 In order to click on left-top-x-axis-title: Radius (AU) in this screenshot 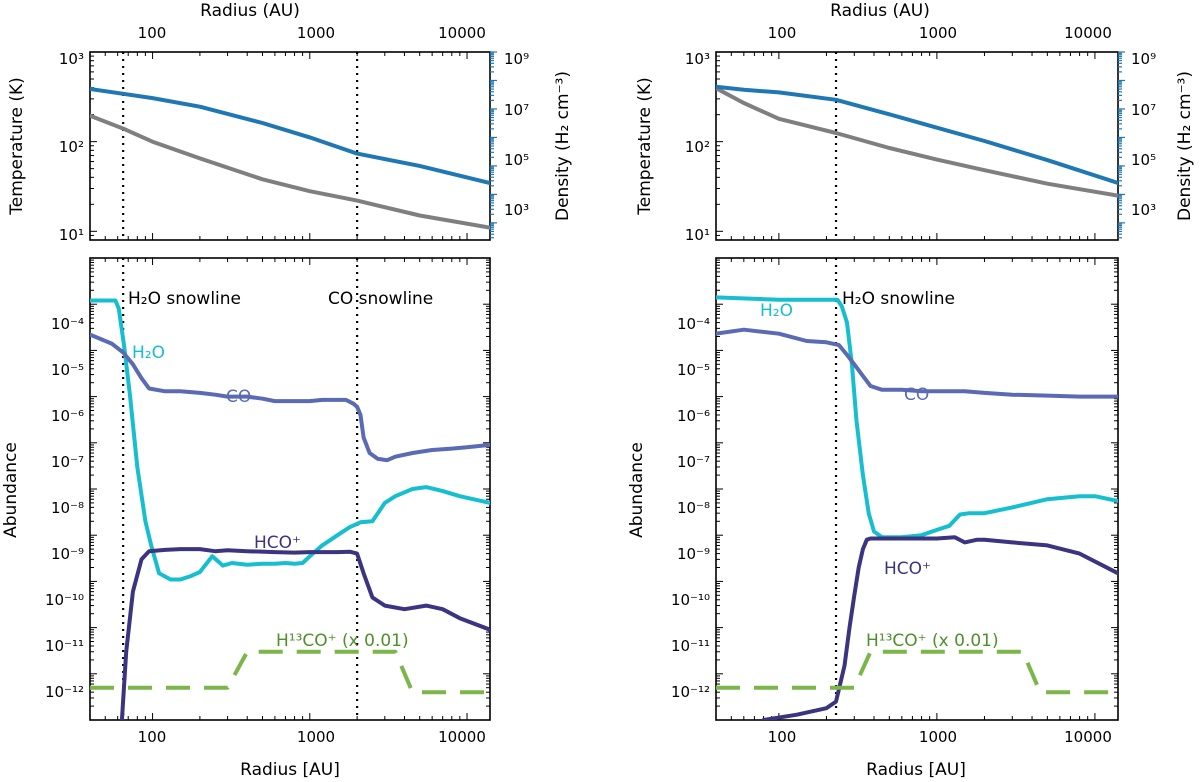, I will do `click(250, 11)`.